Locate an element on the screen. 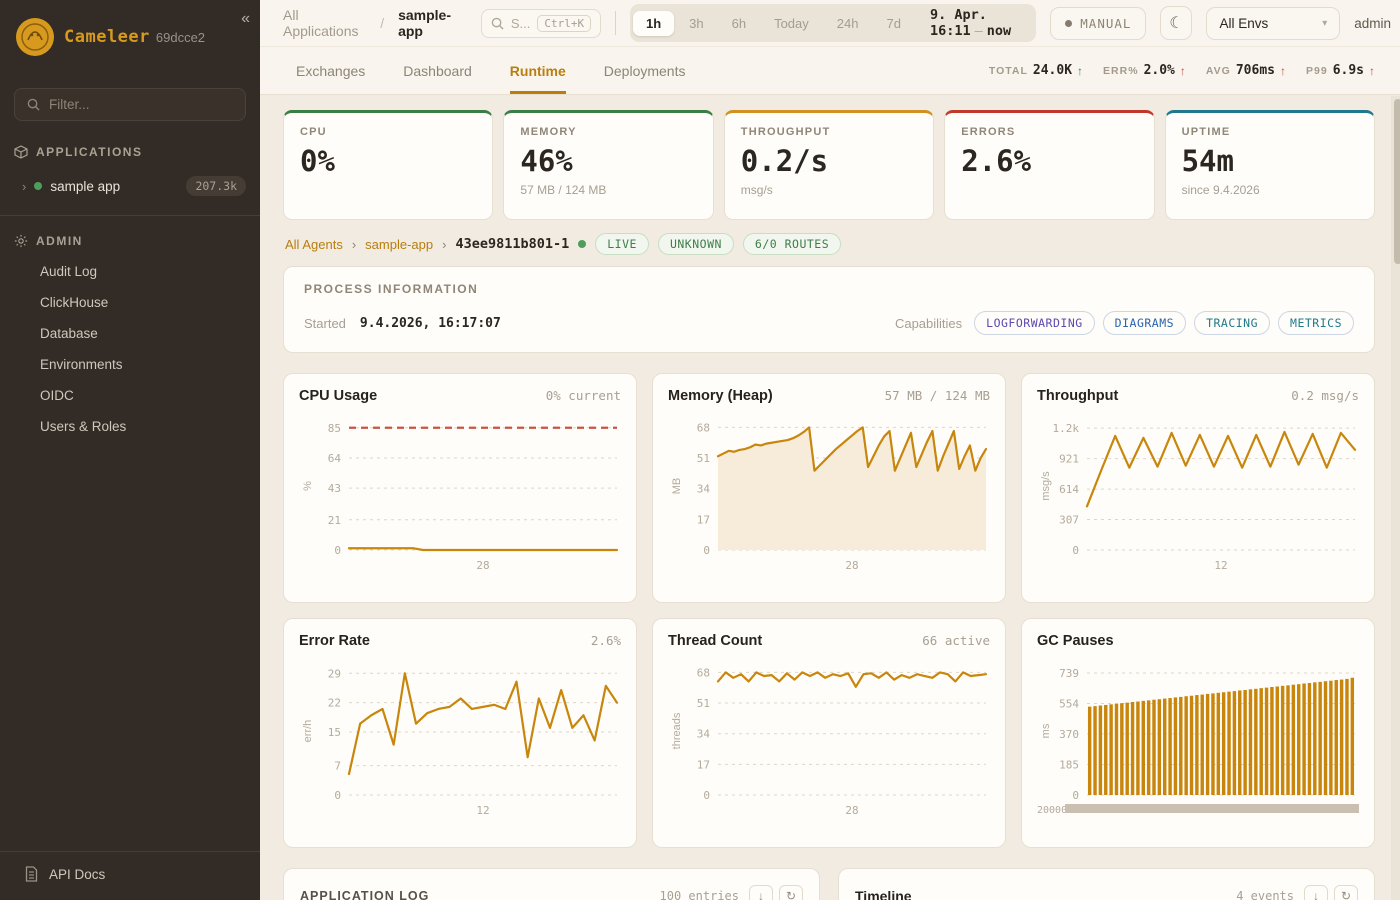  sidebar-item-environments: Environments is located at coordinates (81, 364).